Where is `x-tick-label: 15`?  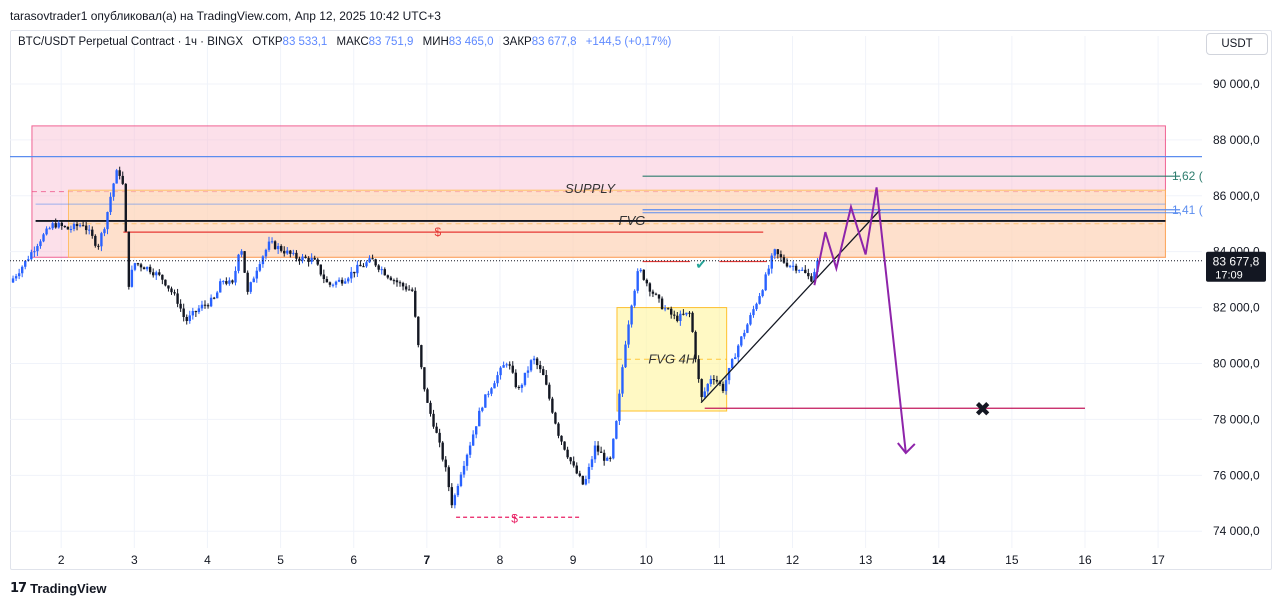 x-tick-label: 15 is located at coordinates (1012, 560).